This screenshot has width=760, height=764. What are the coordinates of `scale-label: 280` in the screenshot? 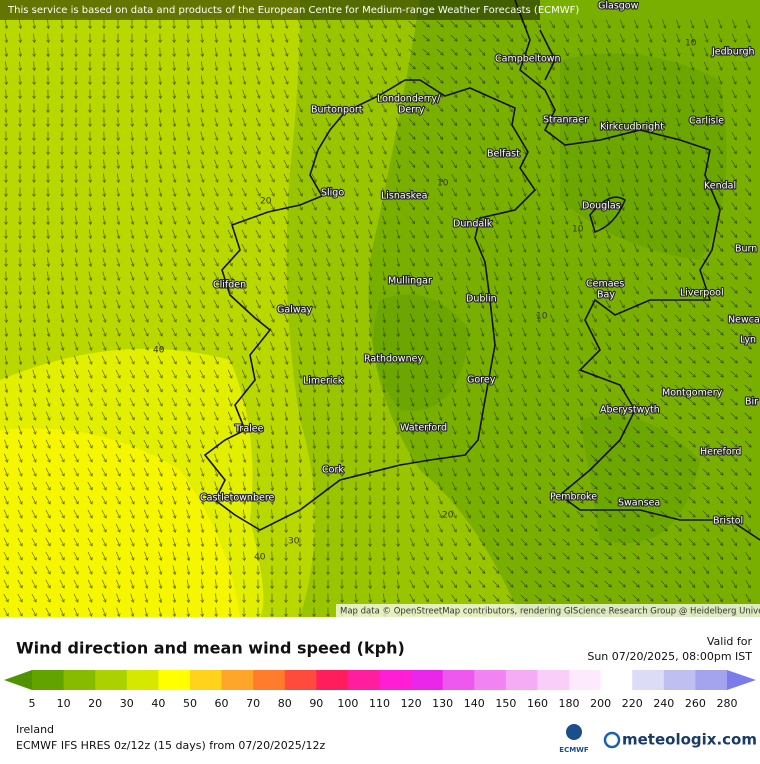 It's located at (727, 703).